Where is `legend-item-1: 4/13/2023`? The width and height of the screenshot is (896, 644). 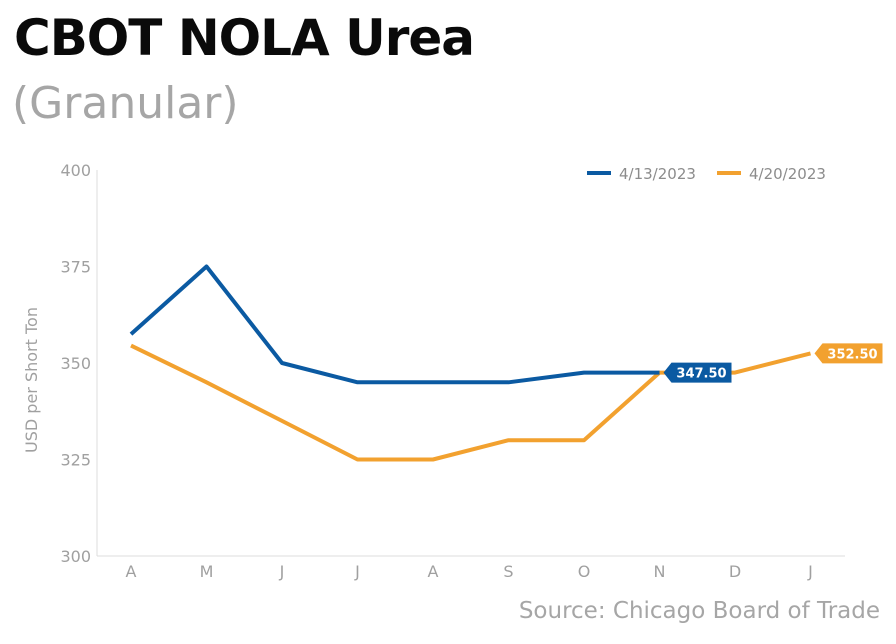
legend-item-1: 4/13/2023 is located at coordinates (641, 174).